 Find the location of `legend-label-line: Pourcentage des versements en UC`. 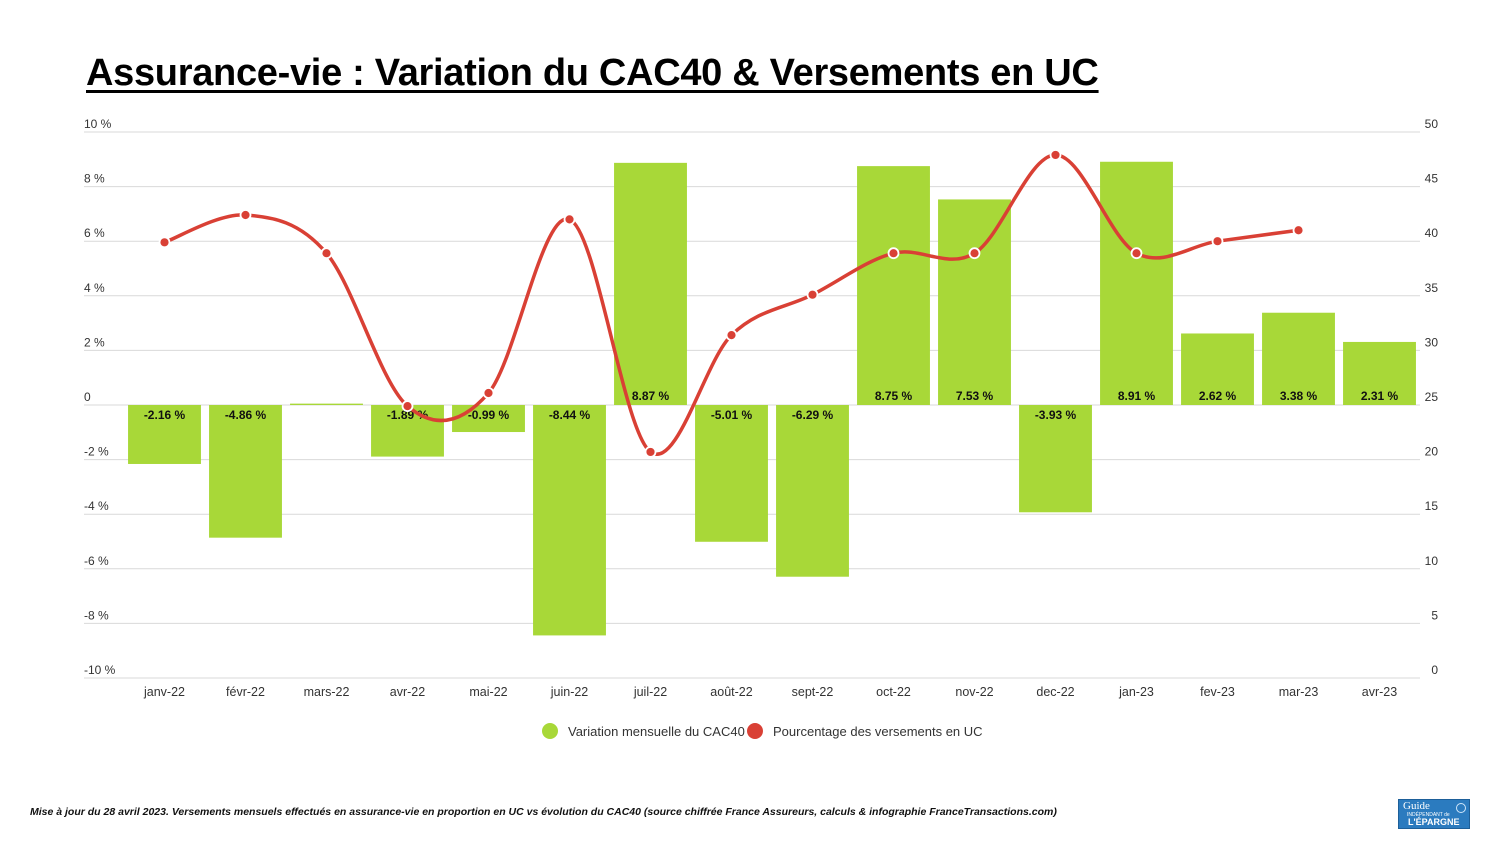

legend-label-line: Pourcentage des versements en UC is located at coordinates (878, 731).